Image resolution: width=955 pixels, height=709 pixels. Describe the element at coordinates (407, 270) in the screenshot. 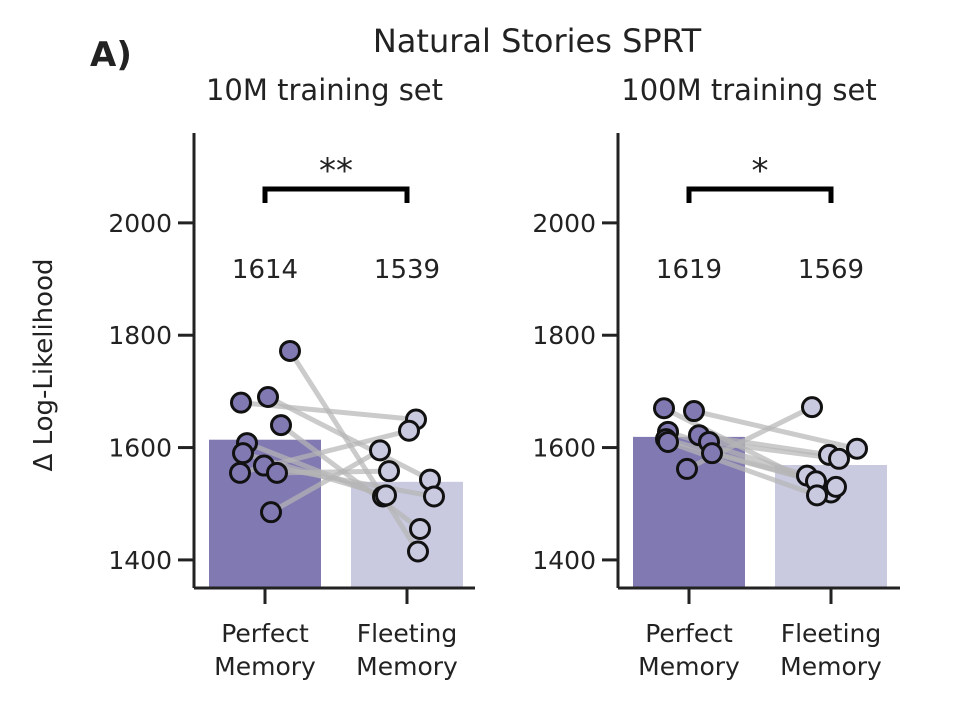

I see `value-label: 1539` at that location.